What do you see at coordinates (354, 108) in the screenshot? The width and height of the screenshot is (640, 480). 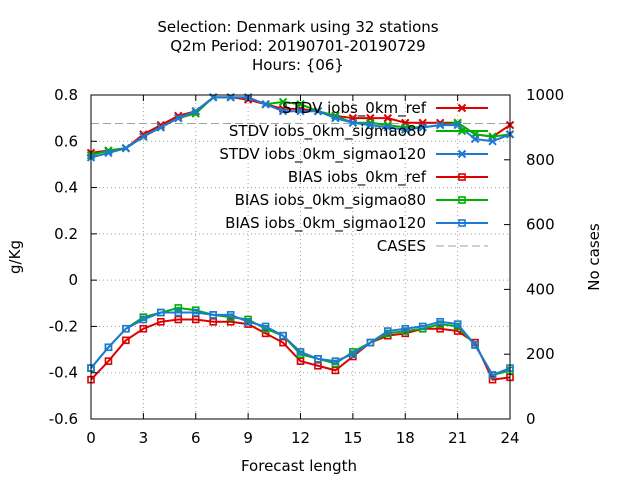 I see `legend-label: STDV iobs_0km_ref` at bounding box center [354, 108].